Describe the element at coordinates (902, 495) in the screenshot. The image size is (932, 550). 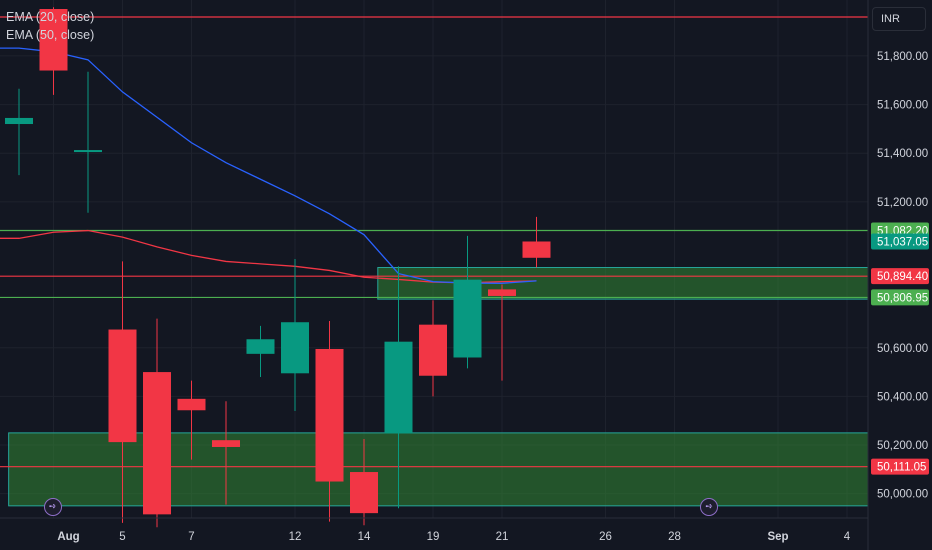
I see `price-tick-label: 50,000.00` at that location.